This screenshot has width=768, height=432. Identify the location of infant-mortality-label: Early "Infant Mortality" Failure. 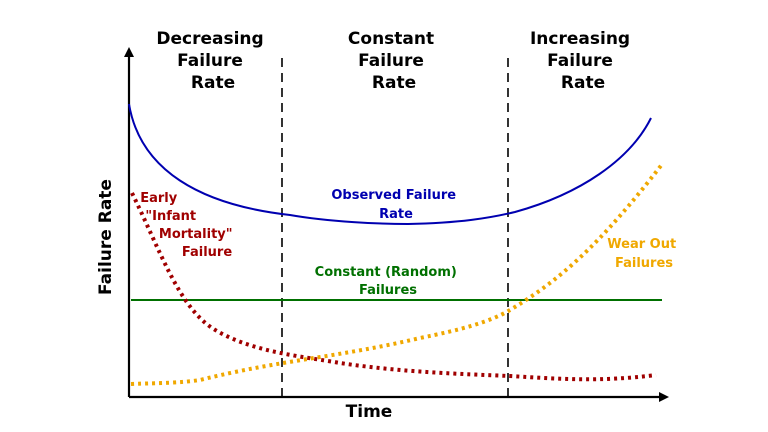
(188, 225).